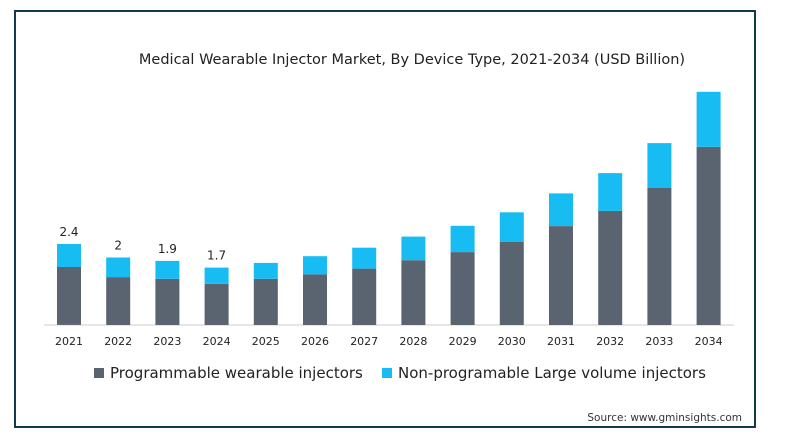 This screenshot has height=447, width=796. What do you see at coordinates (69, 295) in the screenshot?
I see `bar-programmable-2021` at bounding box center [69, 295].